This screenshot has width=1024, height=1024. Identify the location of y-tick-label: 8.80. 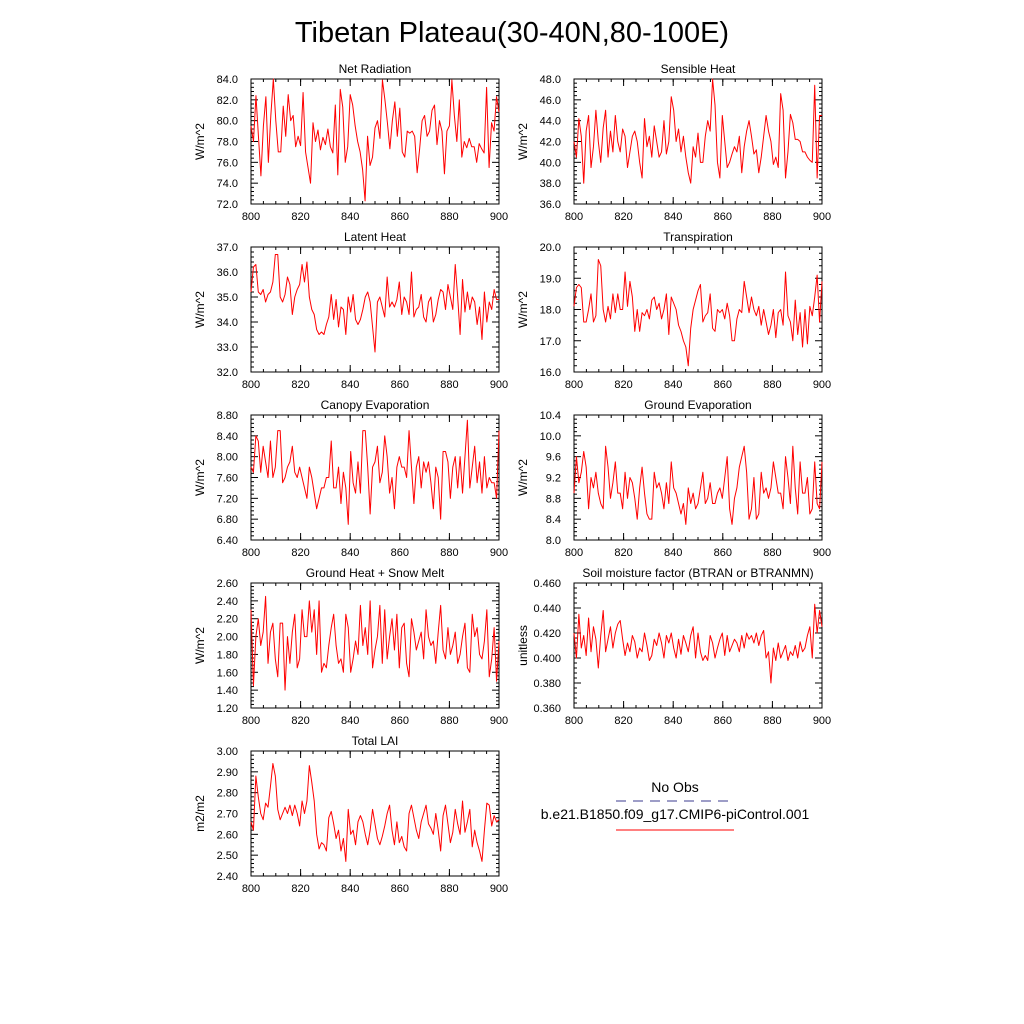
(227, 416).